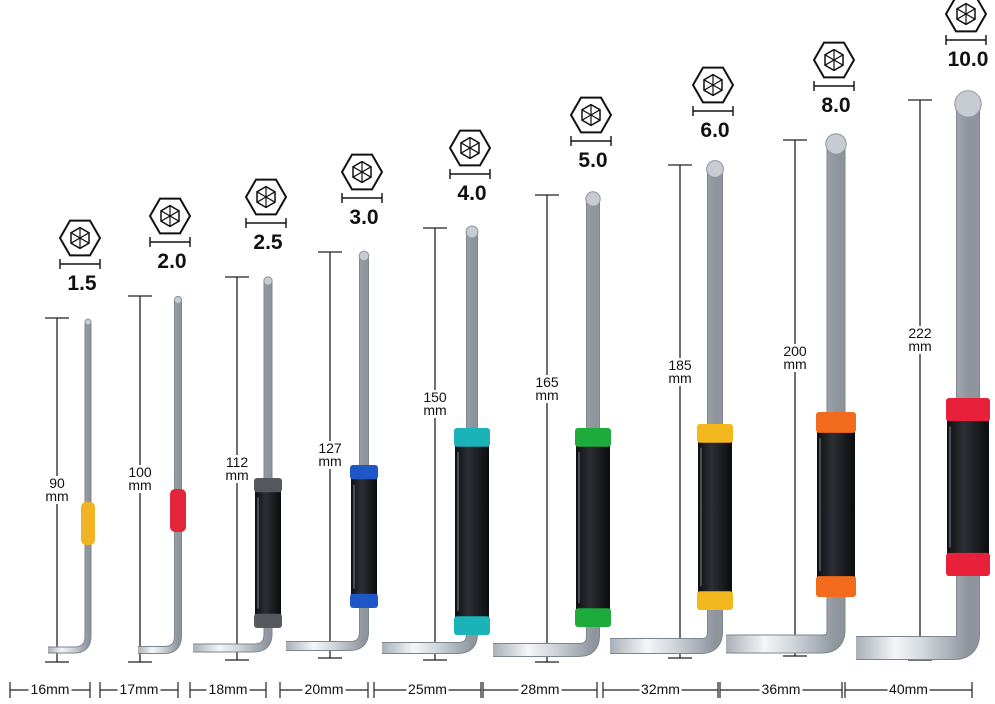 This screenshot has height=704, width=995. I want to click on hex-key-3.0, so click(328, 474).